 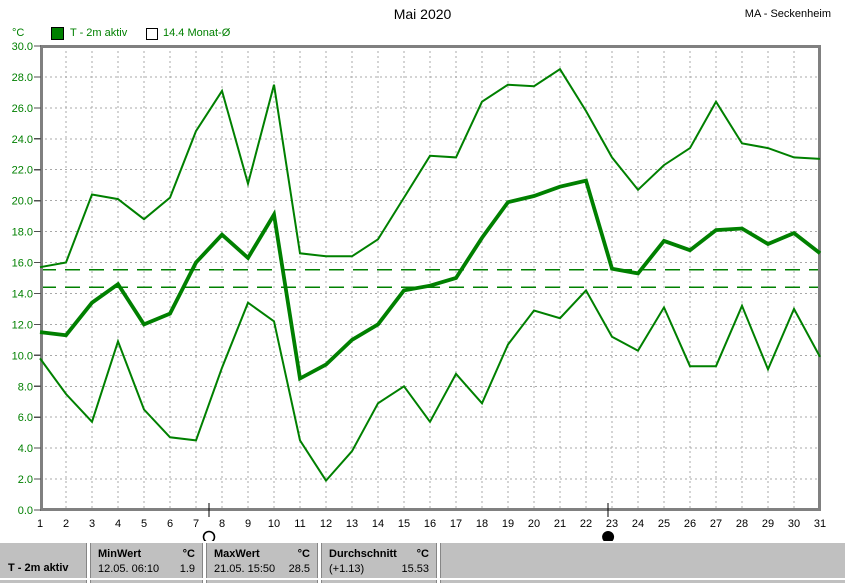 What do you see at coordinates (378, 524) in the screenshot?
I see `x-tick-label: 14` at bounding box center [378, 524].